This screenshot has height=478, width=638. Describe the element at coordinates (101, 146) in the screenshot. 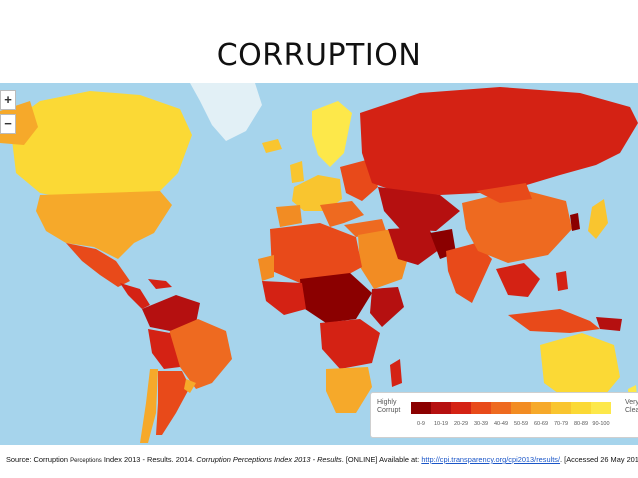

I see `canada` at that location.